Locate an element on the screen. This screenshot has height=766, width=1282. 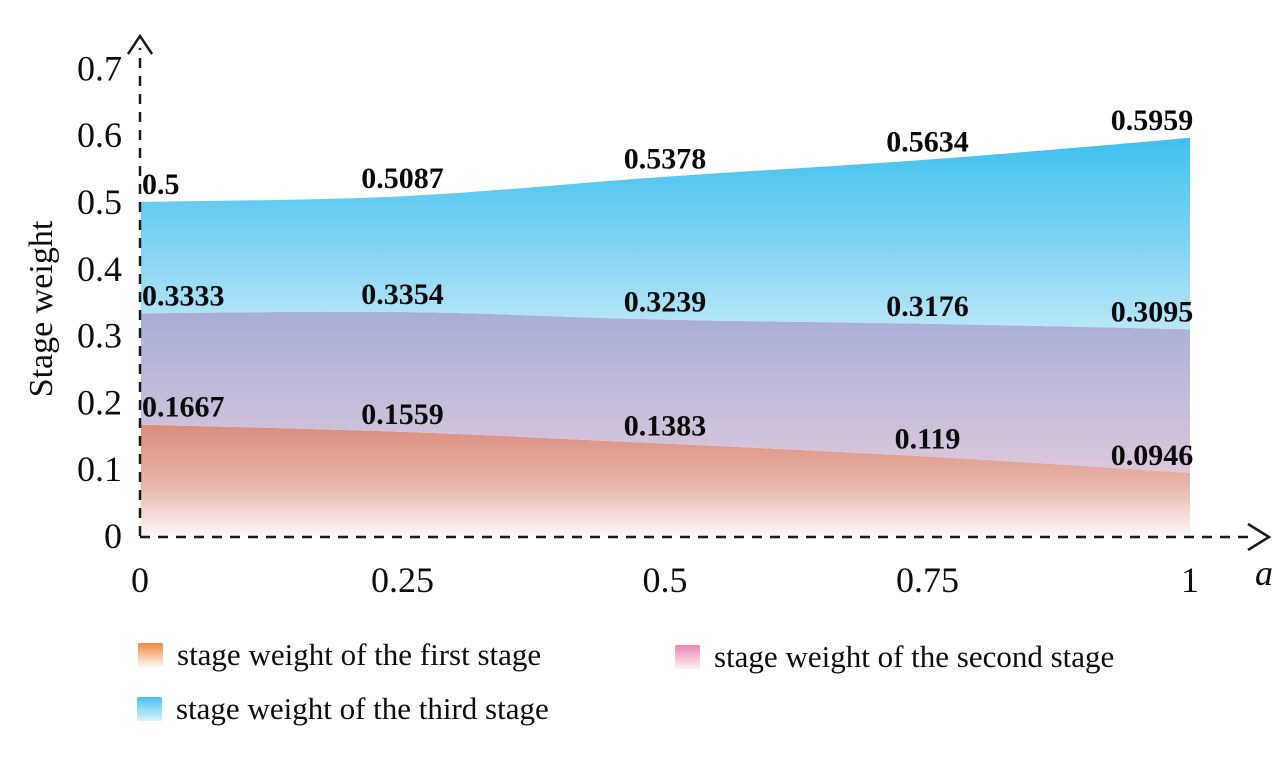
y-tick-label: 0 is located at coordinates (113, 536).